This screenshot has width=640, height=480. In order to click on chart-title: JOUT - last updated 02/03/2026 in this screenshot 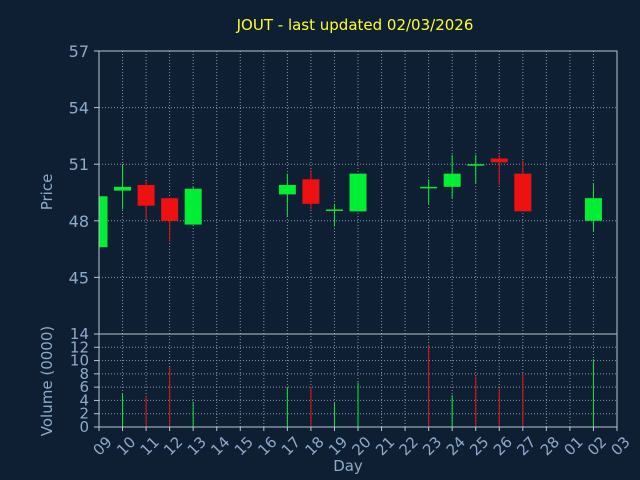, I will do `click(355, 25)`.